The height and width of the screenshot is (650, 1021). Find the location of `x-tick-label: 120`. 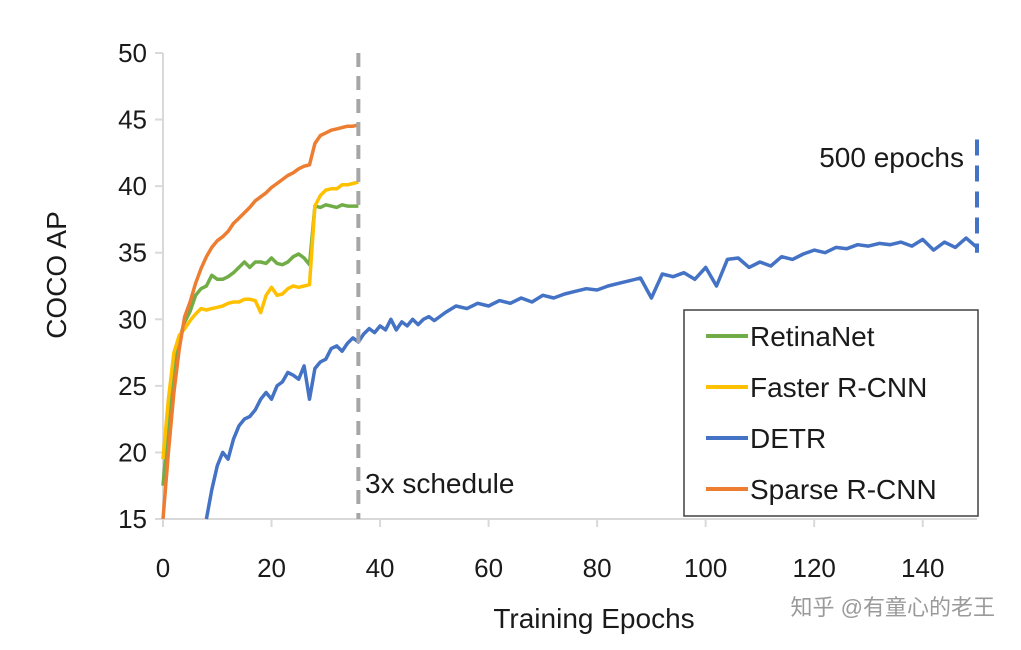

x-tick-label: 120 is located at coordinates (814, 568).